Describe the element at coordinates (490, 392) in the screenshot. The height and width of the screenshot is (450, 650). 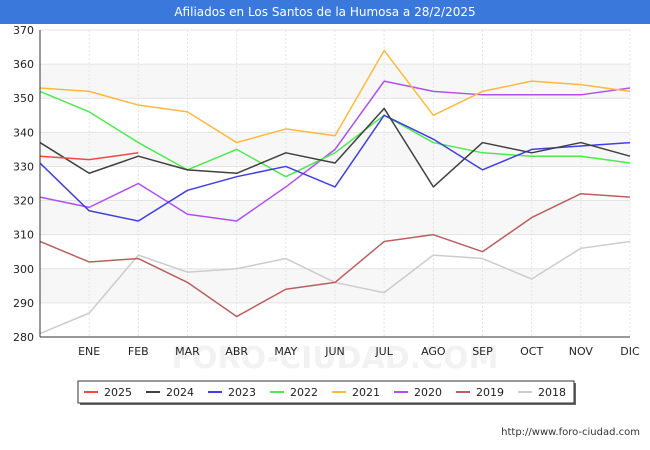
I see `legend-label-2019: 2019` at that location.